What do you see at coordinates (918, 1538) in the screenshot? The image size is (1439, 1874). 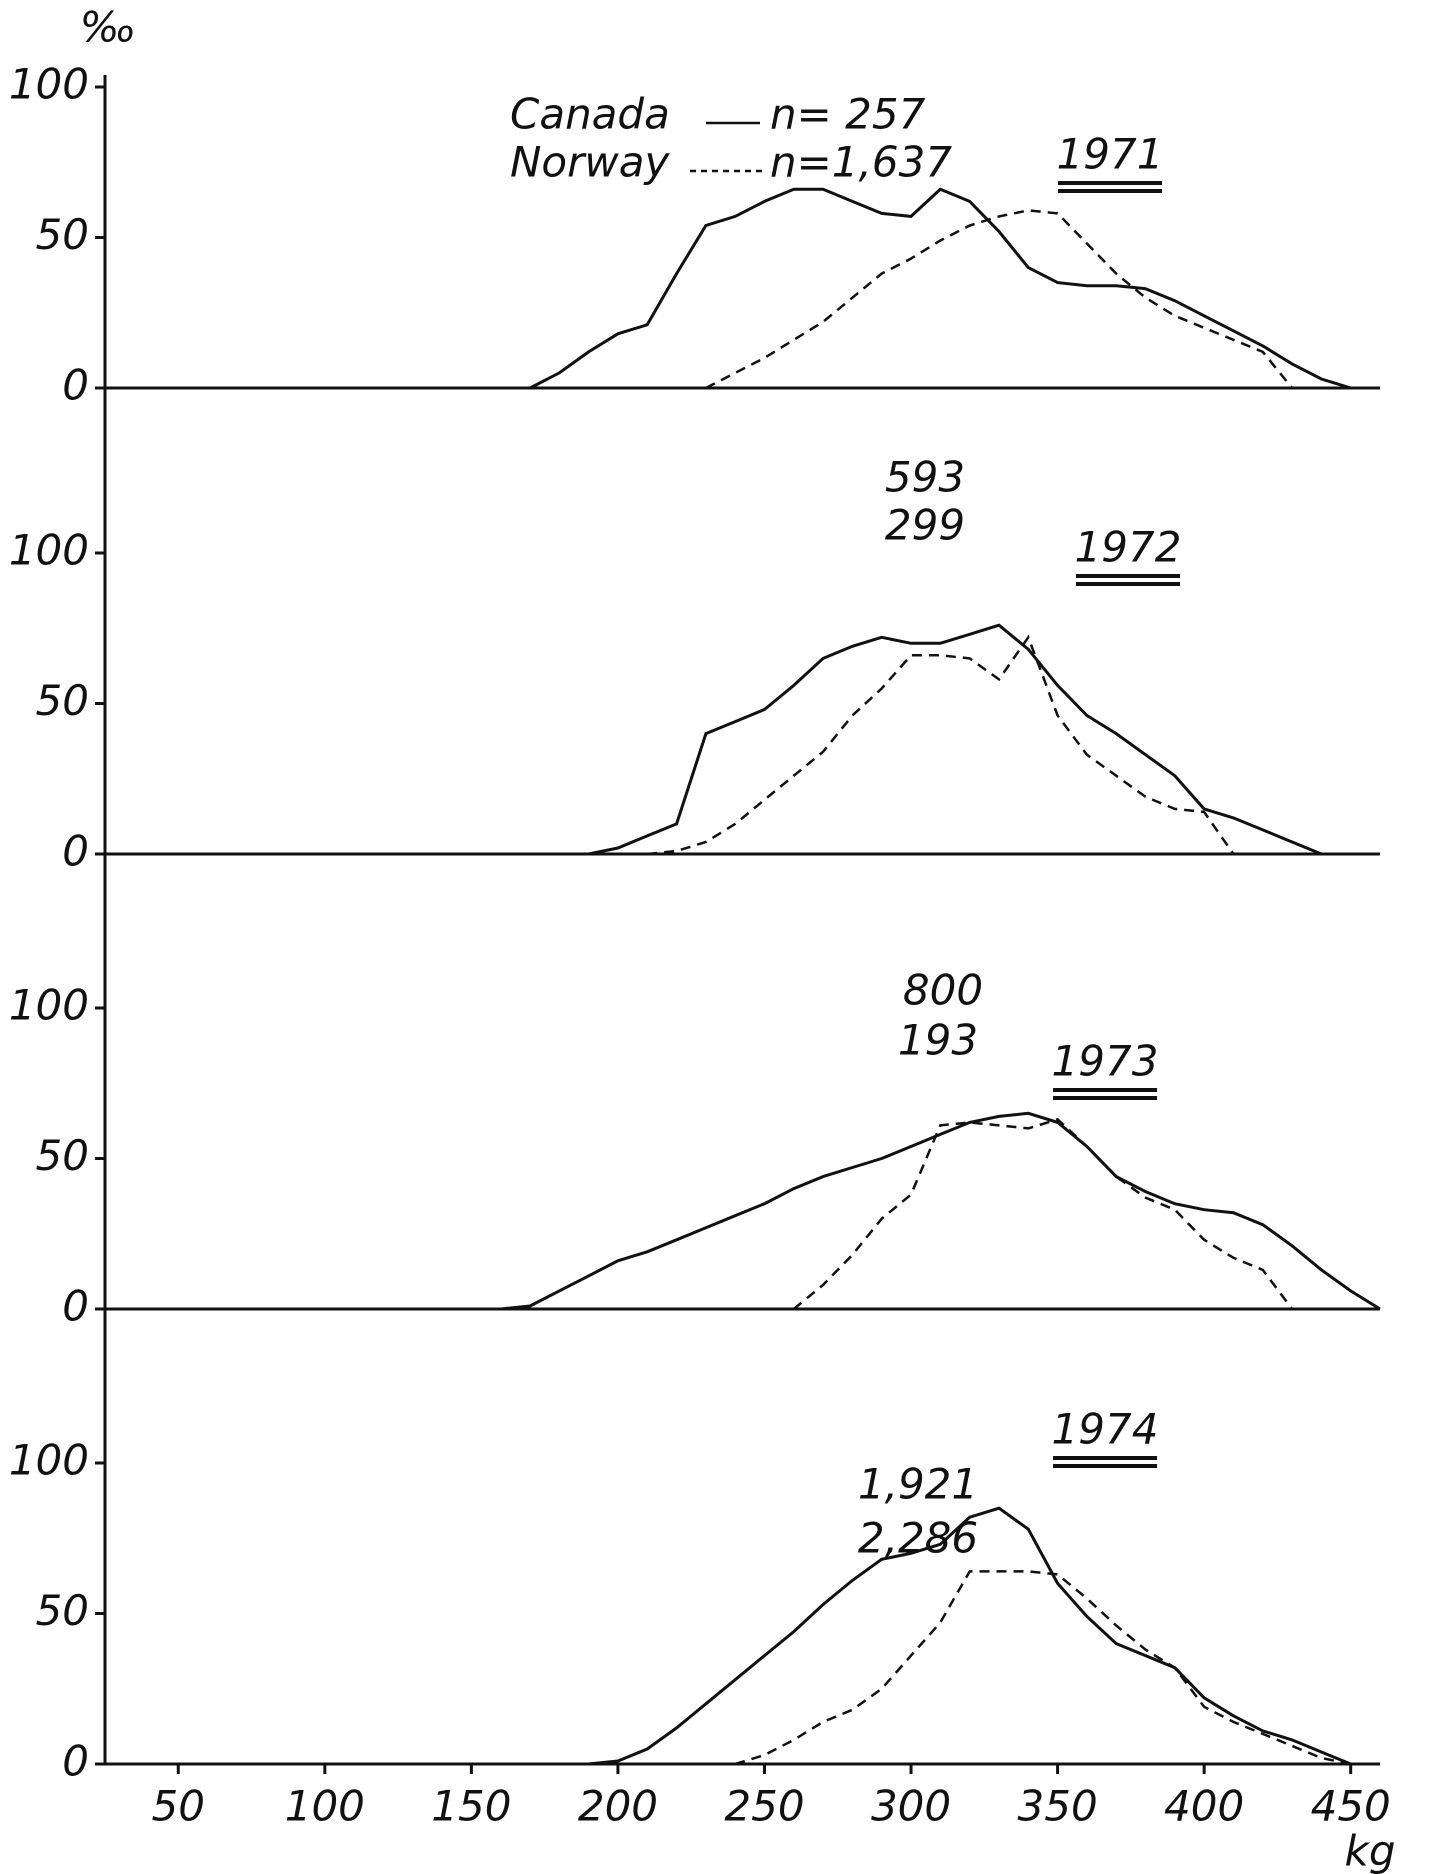 I see `sample-size: 2,286` at bounding box center [918, 1538].